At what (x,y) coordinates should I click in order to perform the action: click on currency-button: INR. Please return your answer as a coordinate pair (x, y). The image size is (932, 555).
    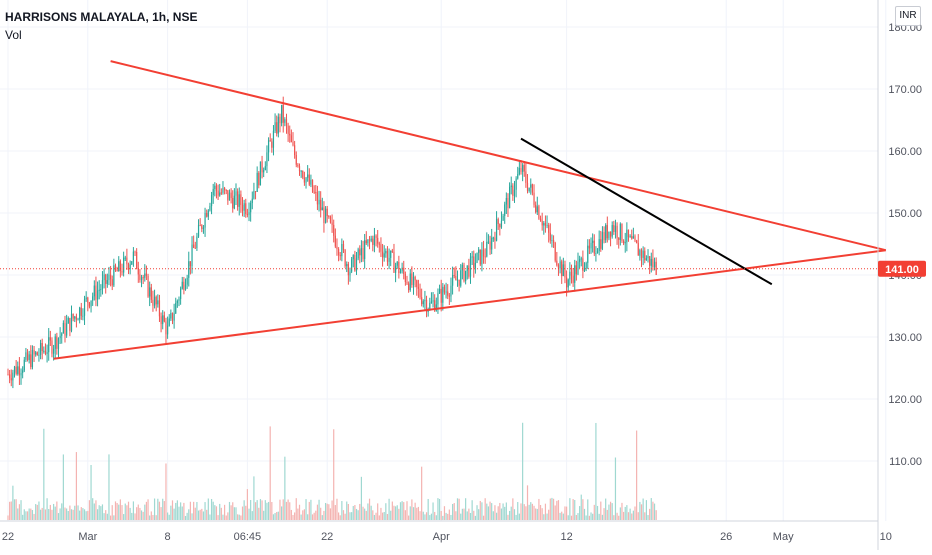
    Looking at the image, I should click on (908, 16).